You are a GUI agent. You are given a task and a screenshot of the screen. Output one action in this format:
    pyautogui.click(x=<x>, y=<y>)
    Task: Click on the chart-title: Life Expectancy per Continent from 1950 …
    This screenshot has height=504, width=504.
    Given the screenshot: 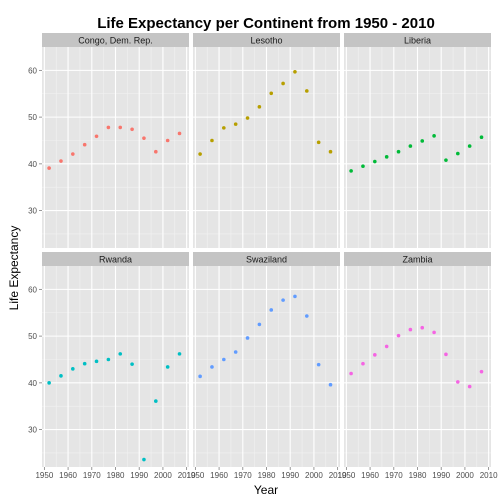 What is the action you would take?
    pyautogui.click(x=266, y=23)
    